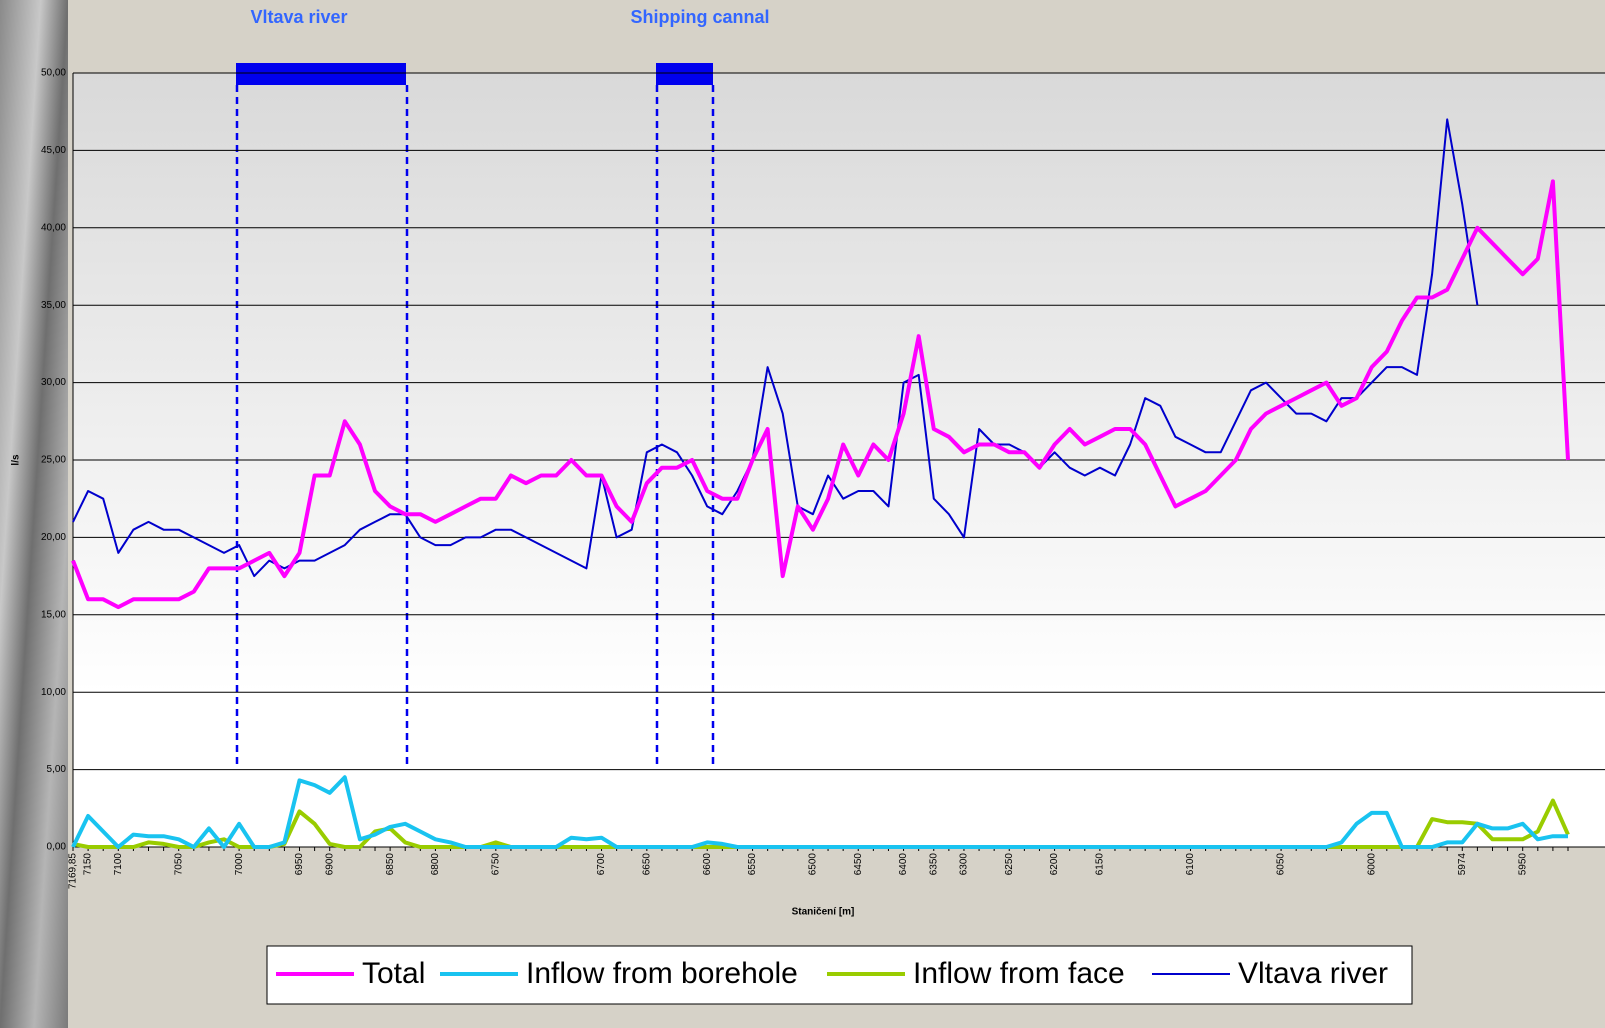 This screenshot has width=1605, height=1028. Describe the element at coordinates (1009, 864) in the screenshot. I see `x-tick-label: 6250` at that location.